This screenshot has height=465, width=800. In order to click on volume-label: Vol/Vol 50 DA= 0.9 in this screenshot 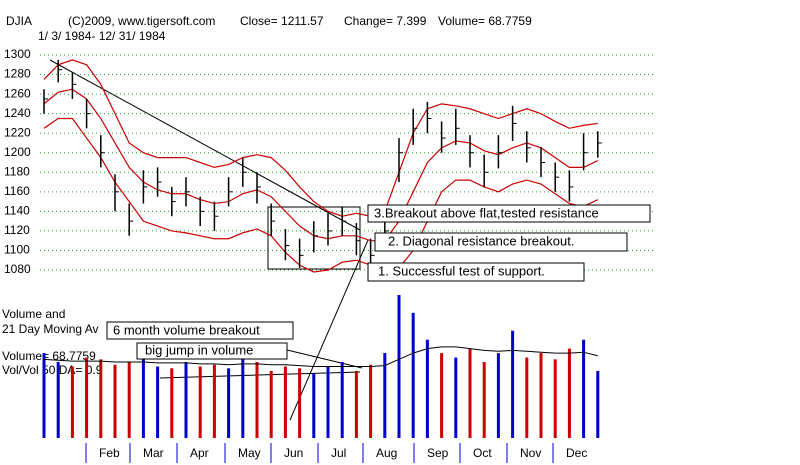, I will do `click(52, 370)`.